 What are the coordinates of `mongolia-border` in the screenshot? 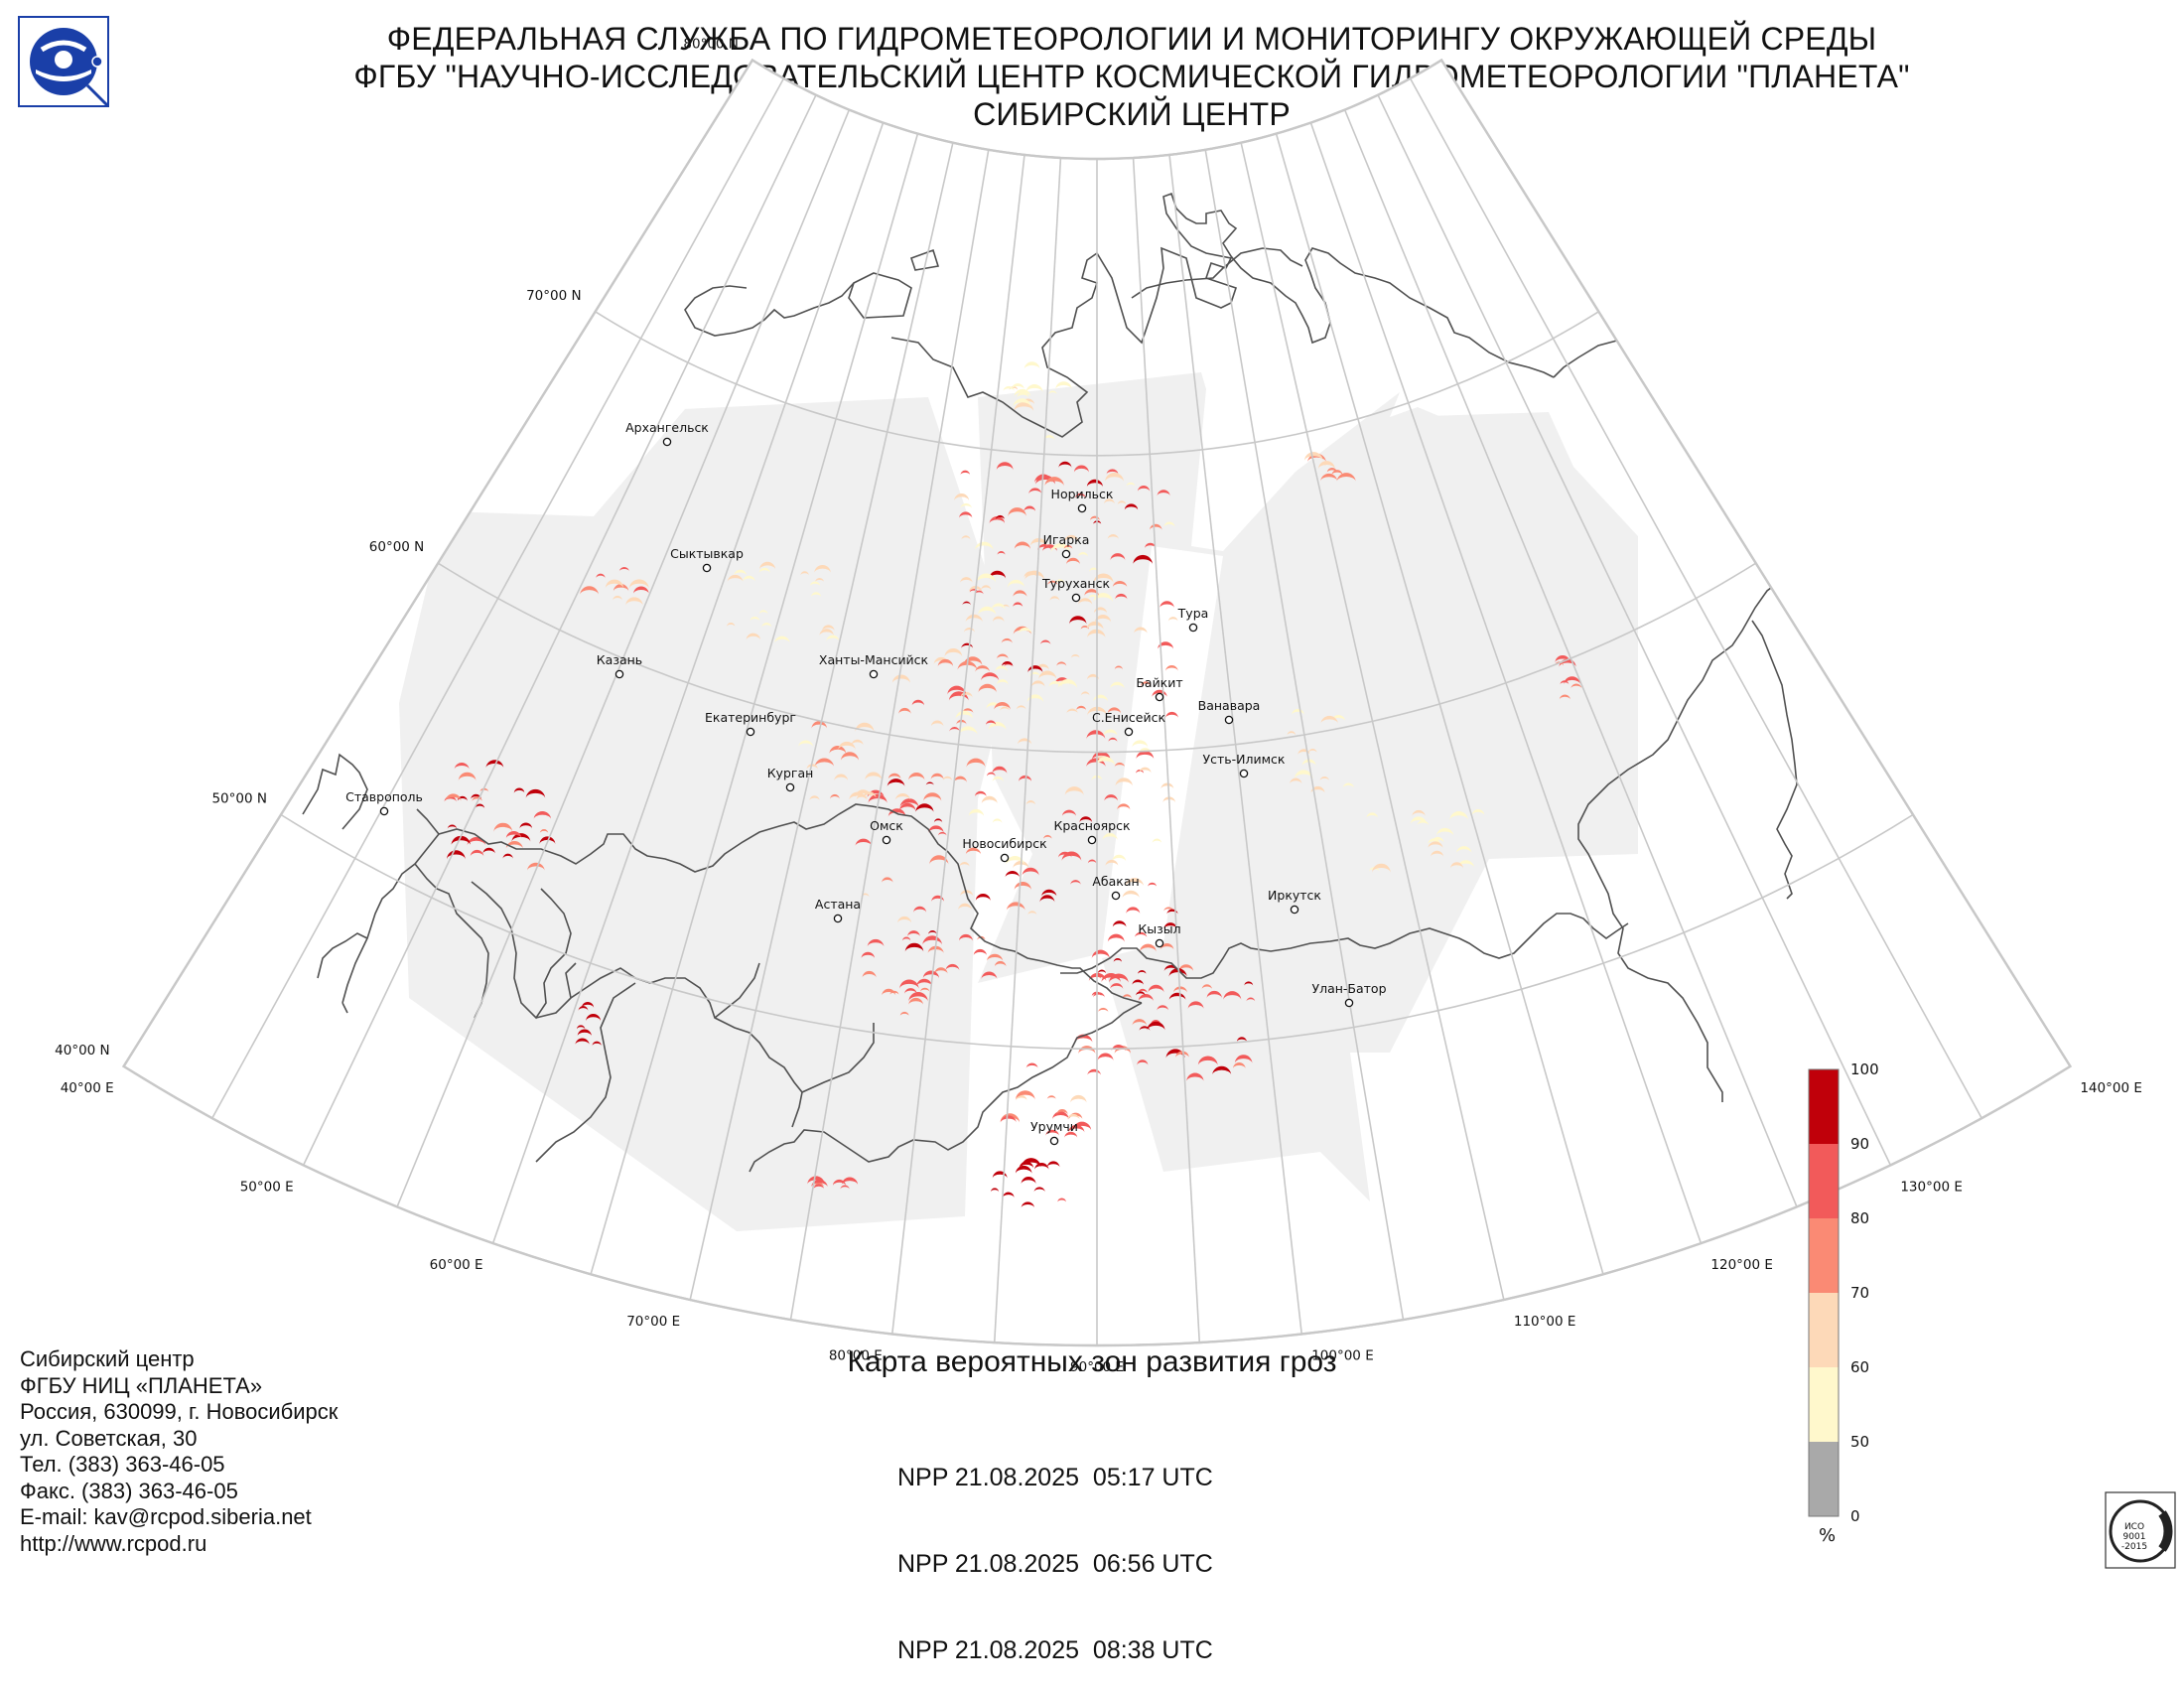 It's located at (1344, 946).